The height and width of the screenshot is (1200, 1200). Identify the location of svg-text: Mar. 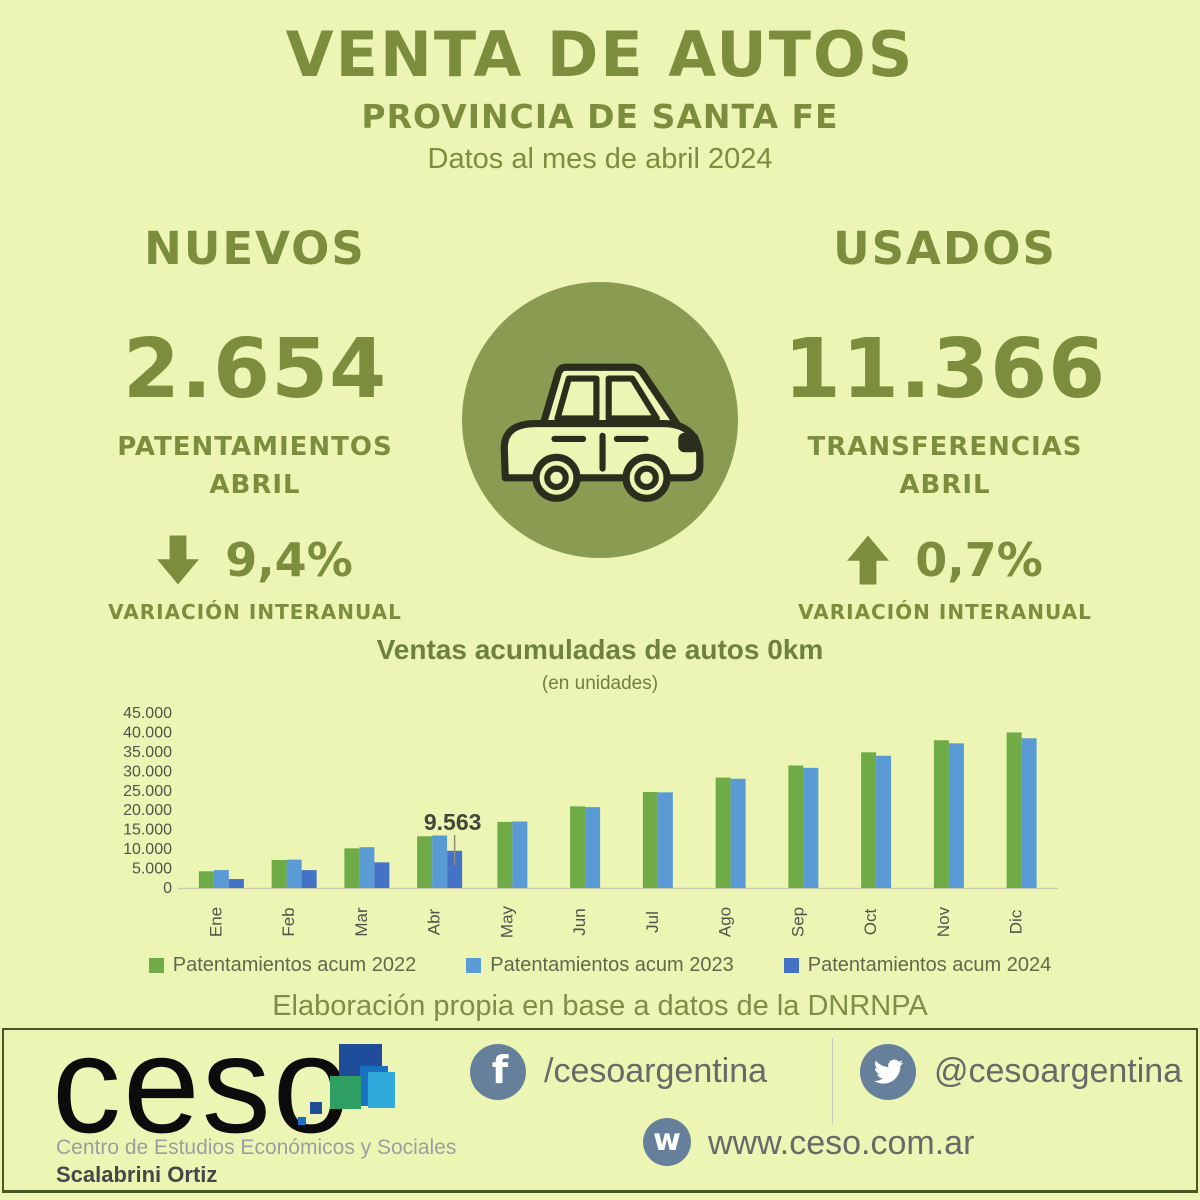
(361, 922).